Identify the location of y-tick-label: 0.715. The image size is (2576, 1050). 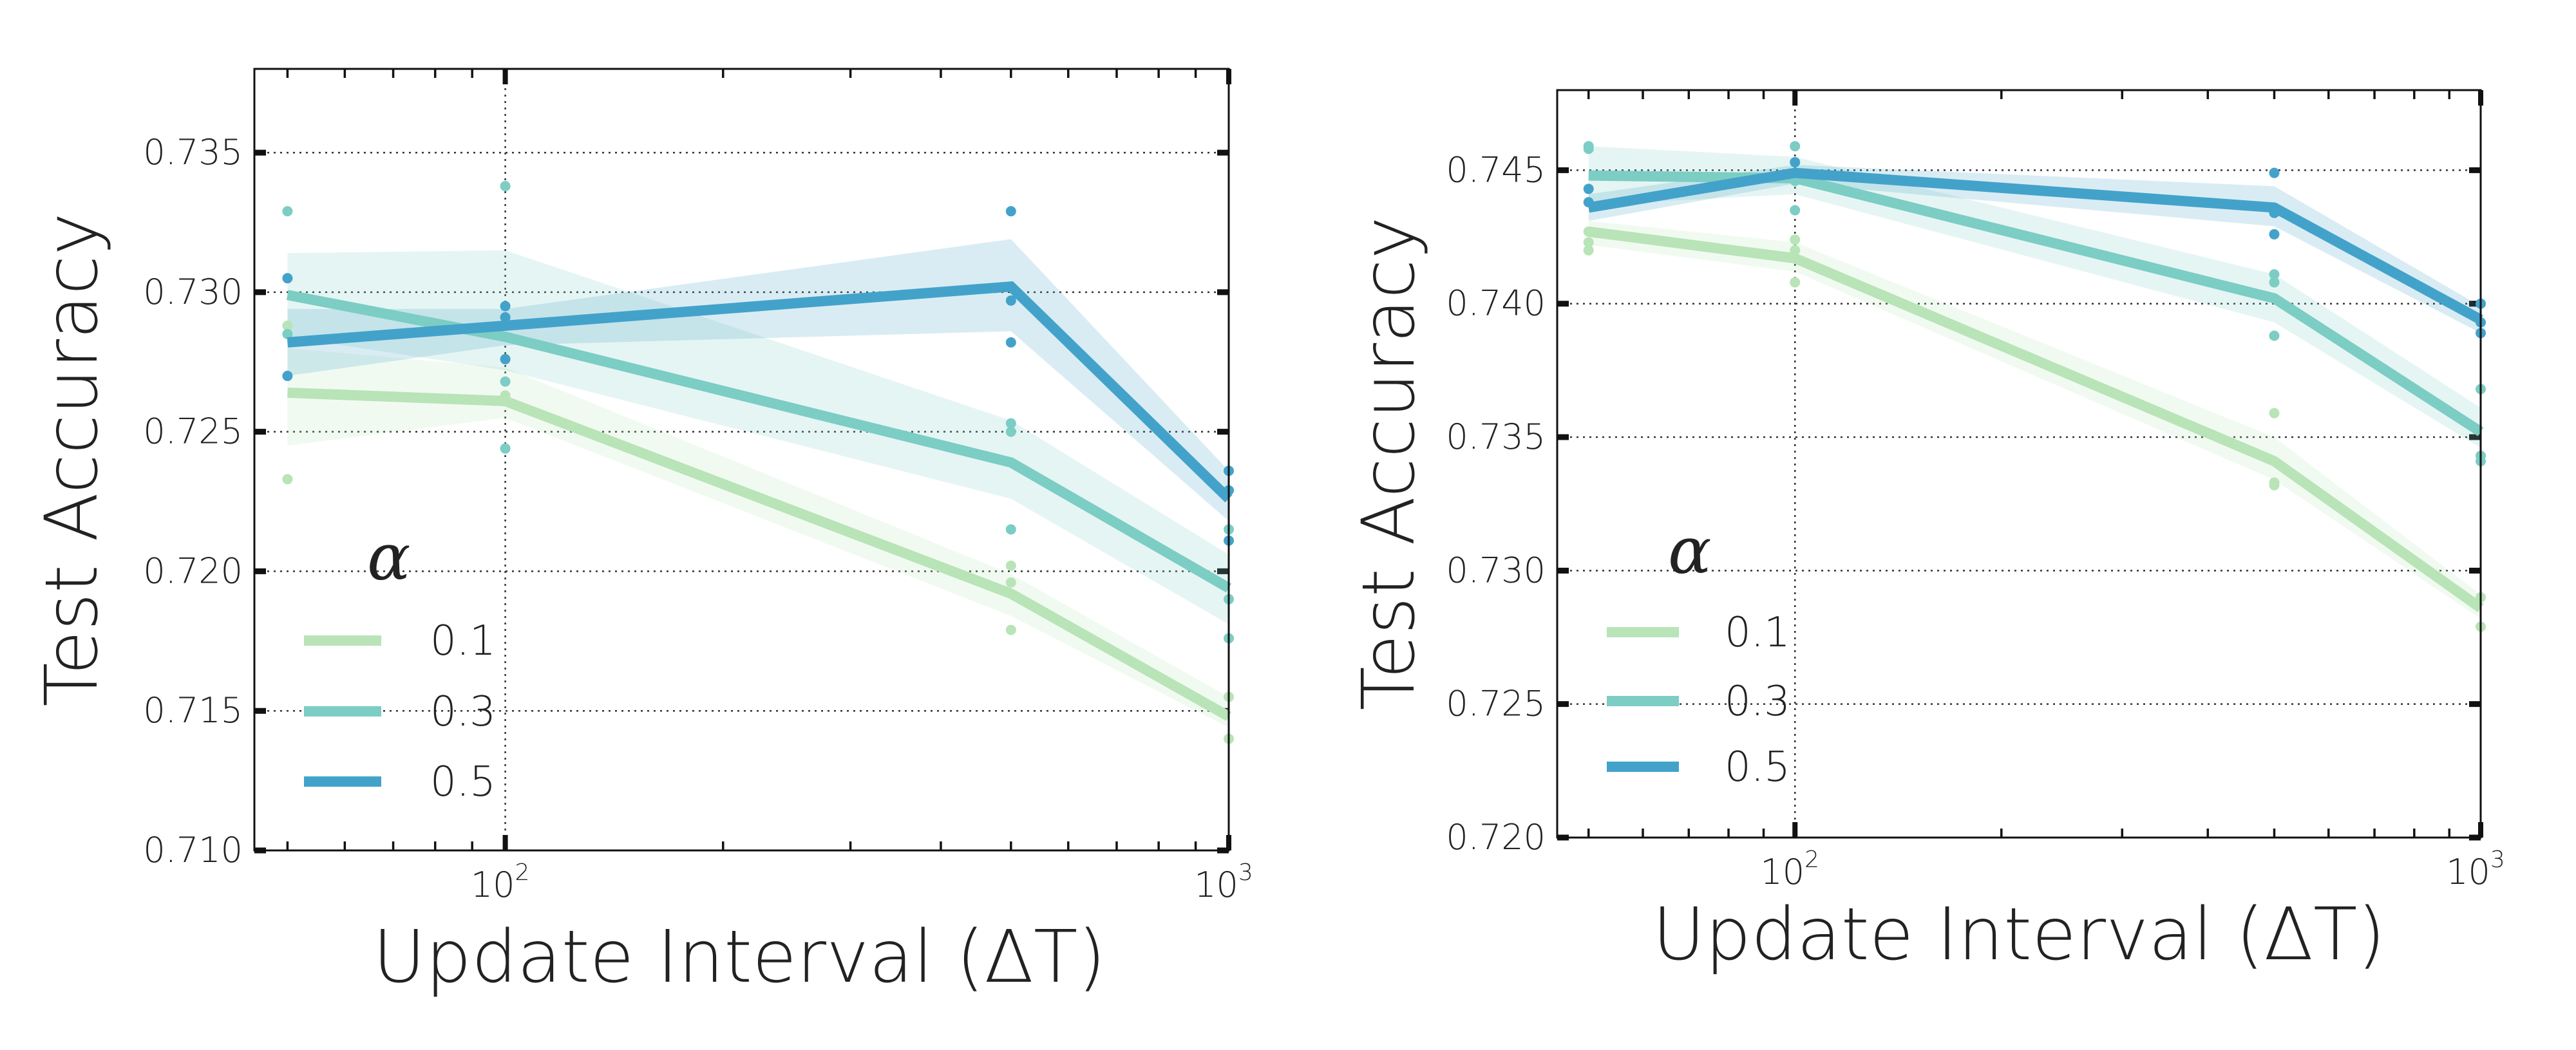
(193, 710).